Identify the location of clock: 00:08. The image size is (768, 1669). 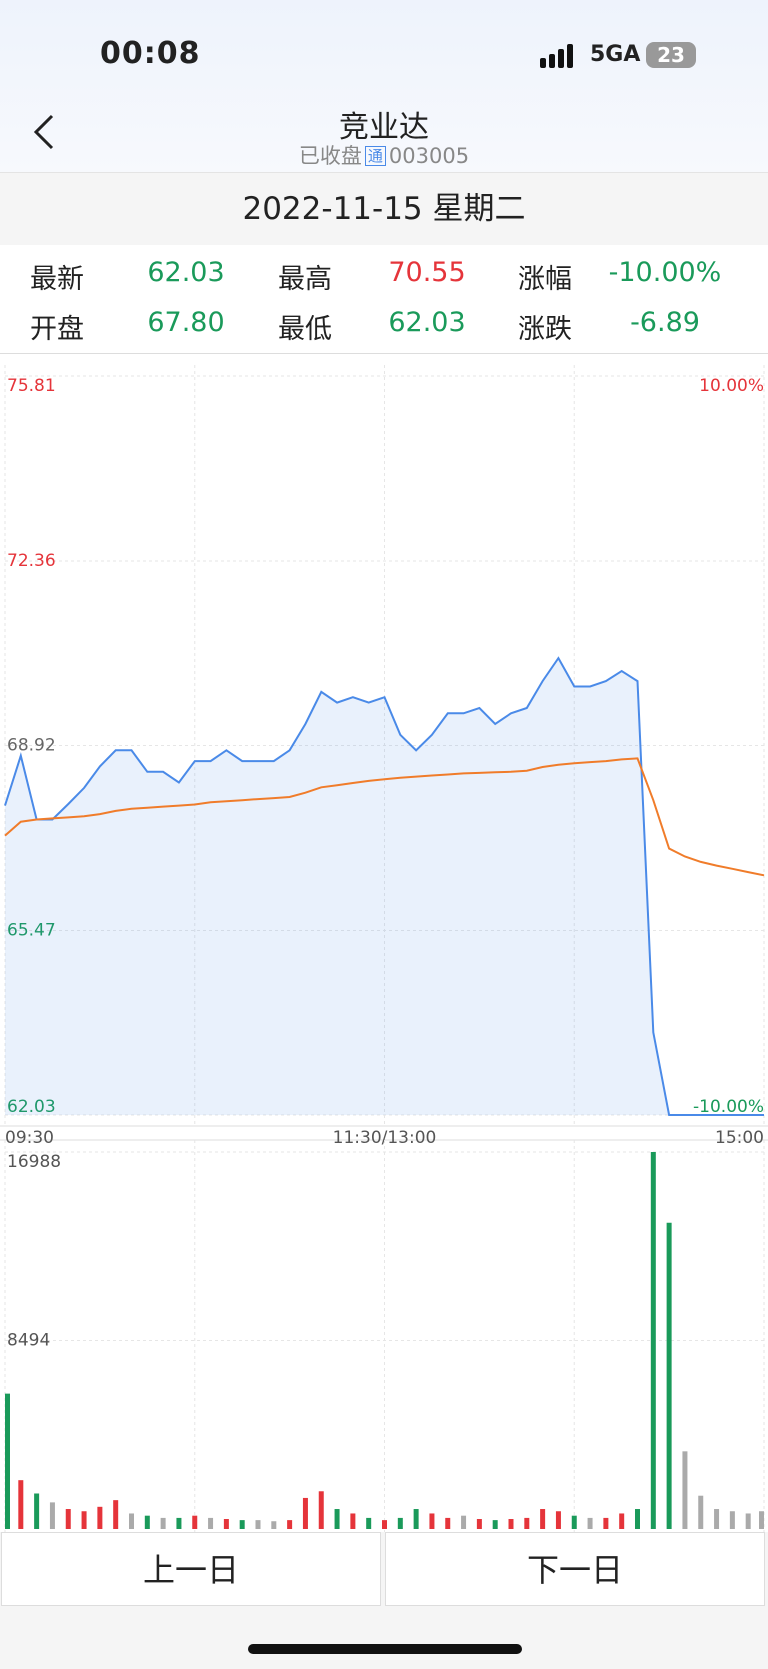
(150, 53).